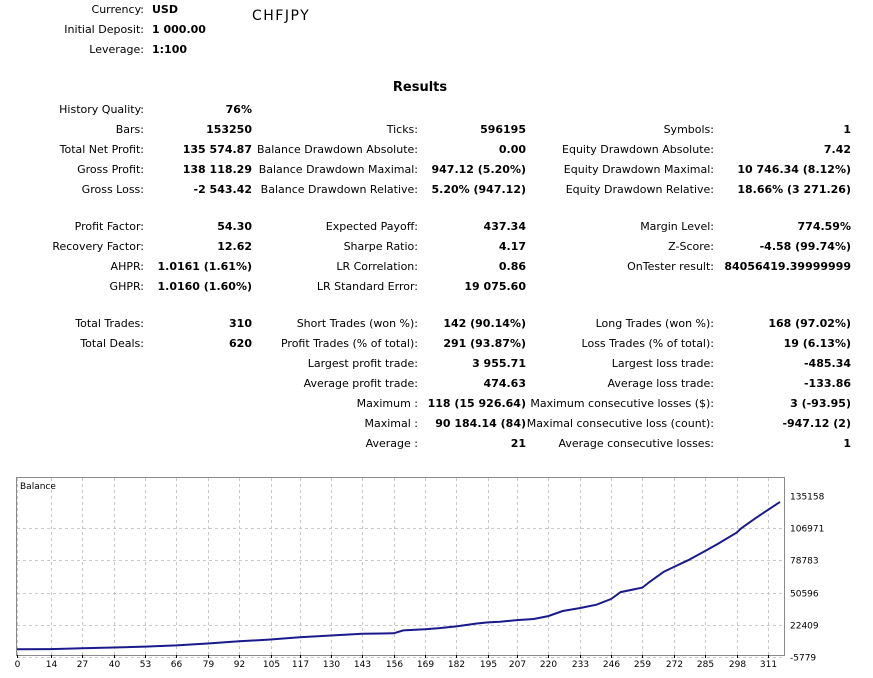 The height and width of the screenshot is (678, 873). I want to click on x-tick-label: 14, so click(52, 665).